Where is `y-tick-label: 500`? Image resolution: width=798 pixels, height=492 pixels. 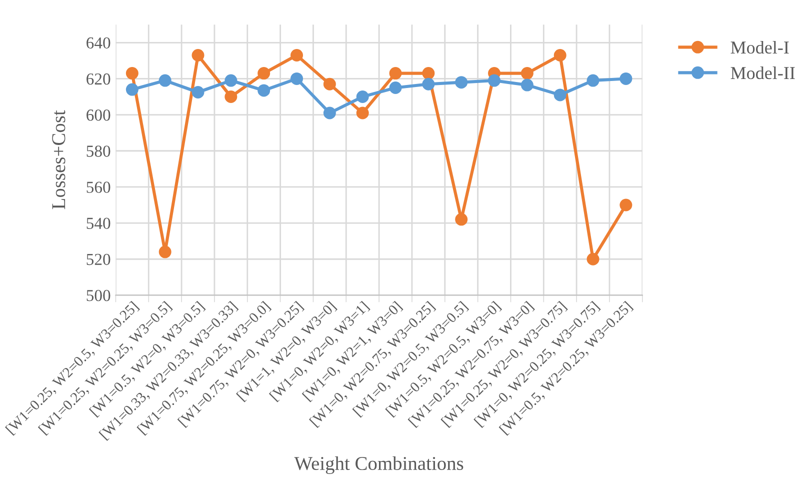
y-tick-label: 500 is located at coordinates (98, 296).